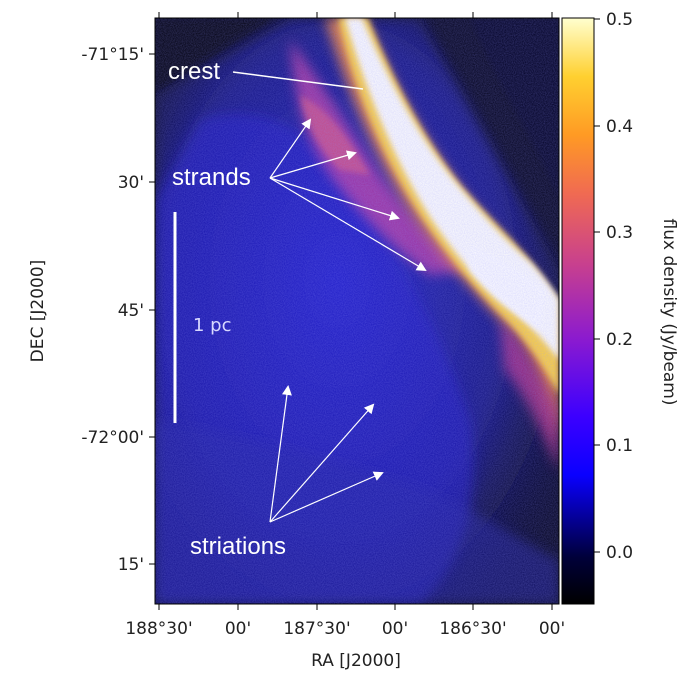 Image resolution: width=693 pixels, height=681 pixels. Describe the element at coordinates (194, 71) in the screenshot. I see `annotation-crest: crest` at that location.